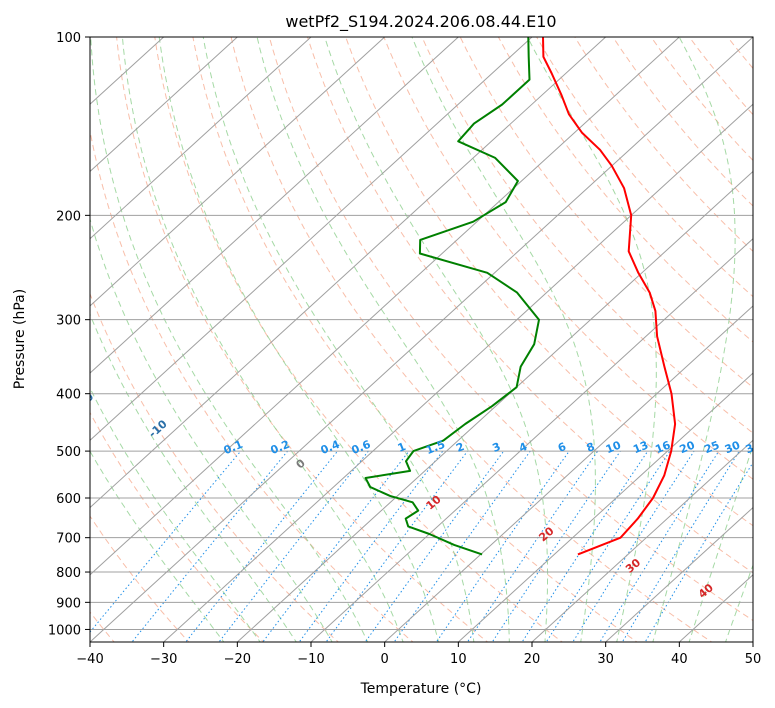 This screenshot has height=708, width=775. I want to click on mixing-ratio-label: 30, so click(732, 447).